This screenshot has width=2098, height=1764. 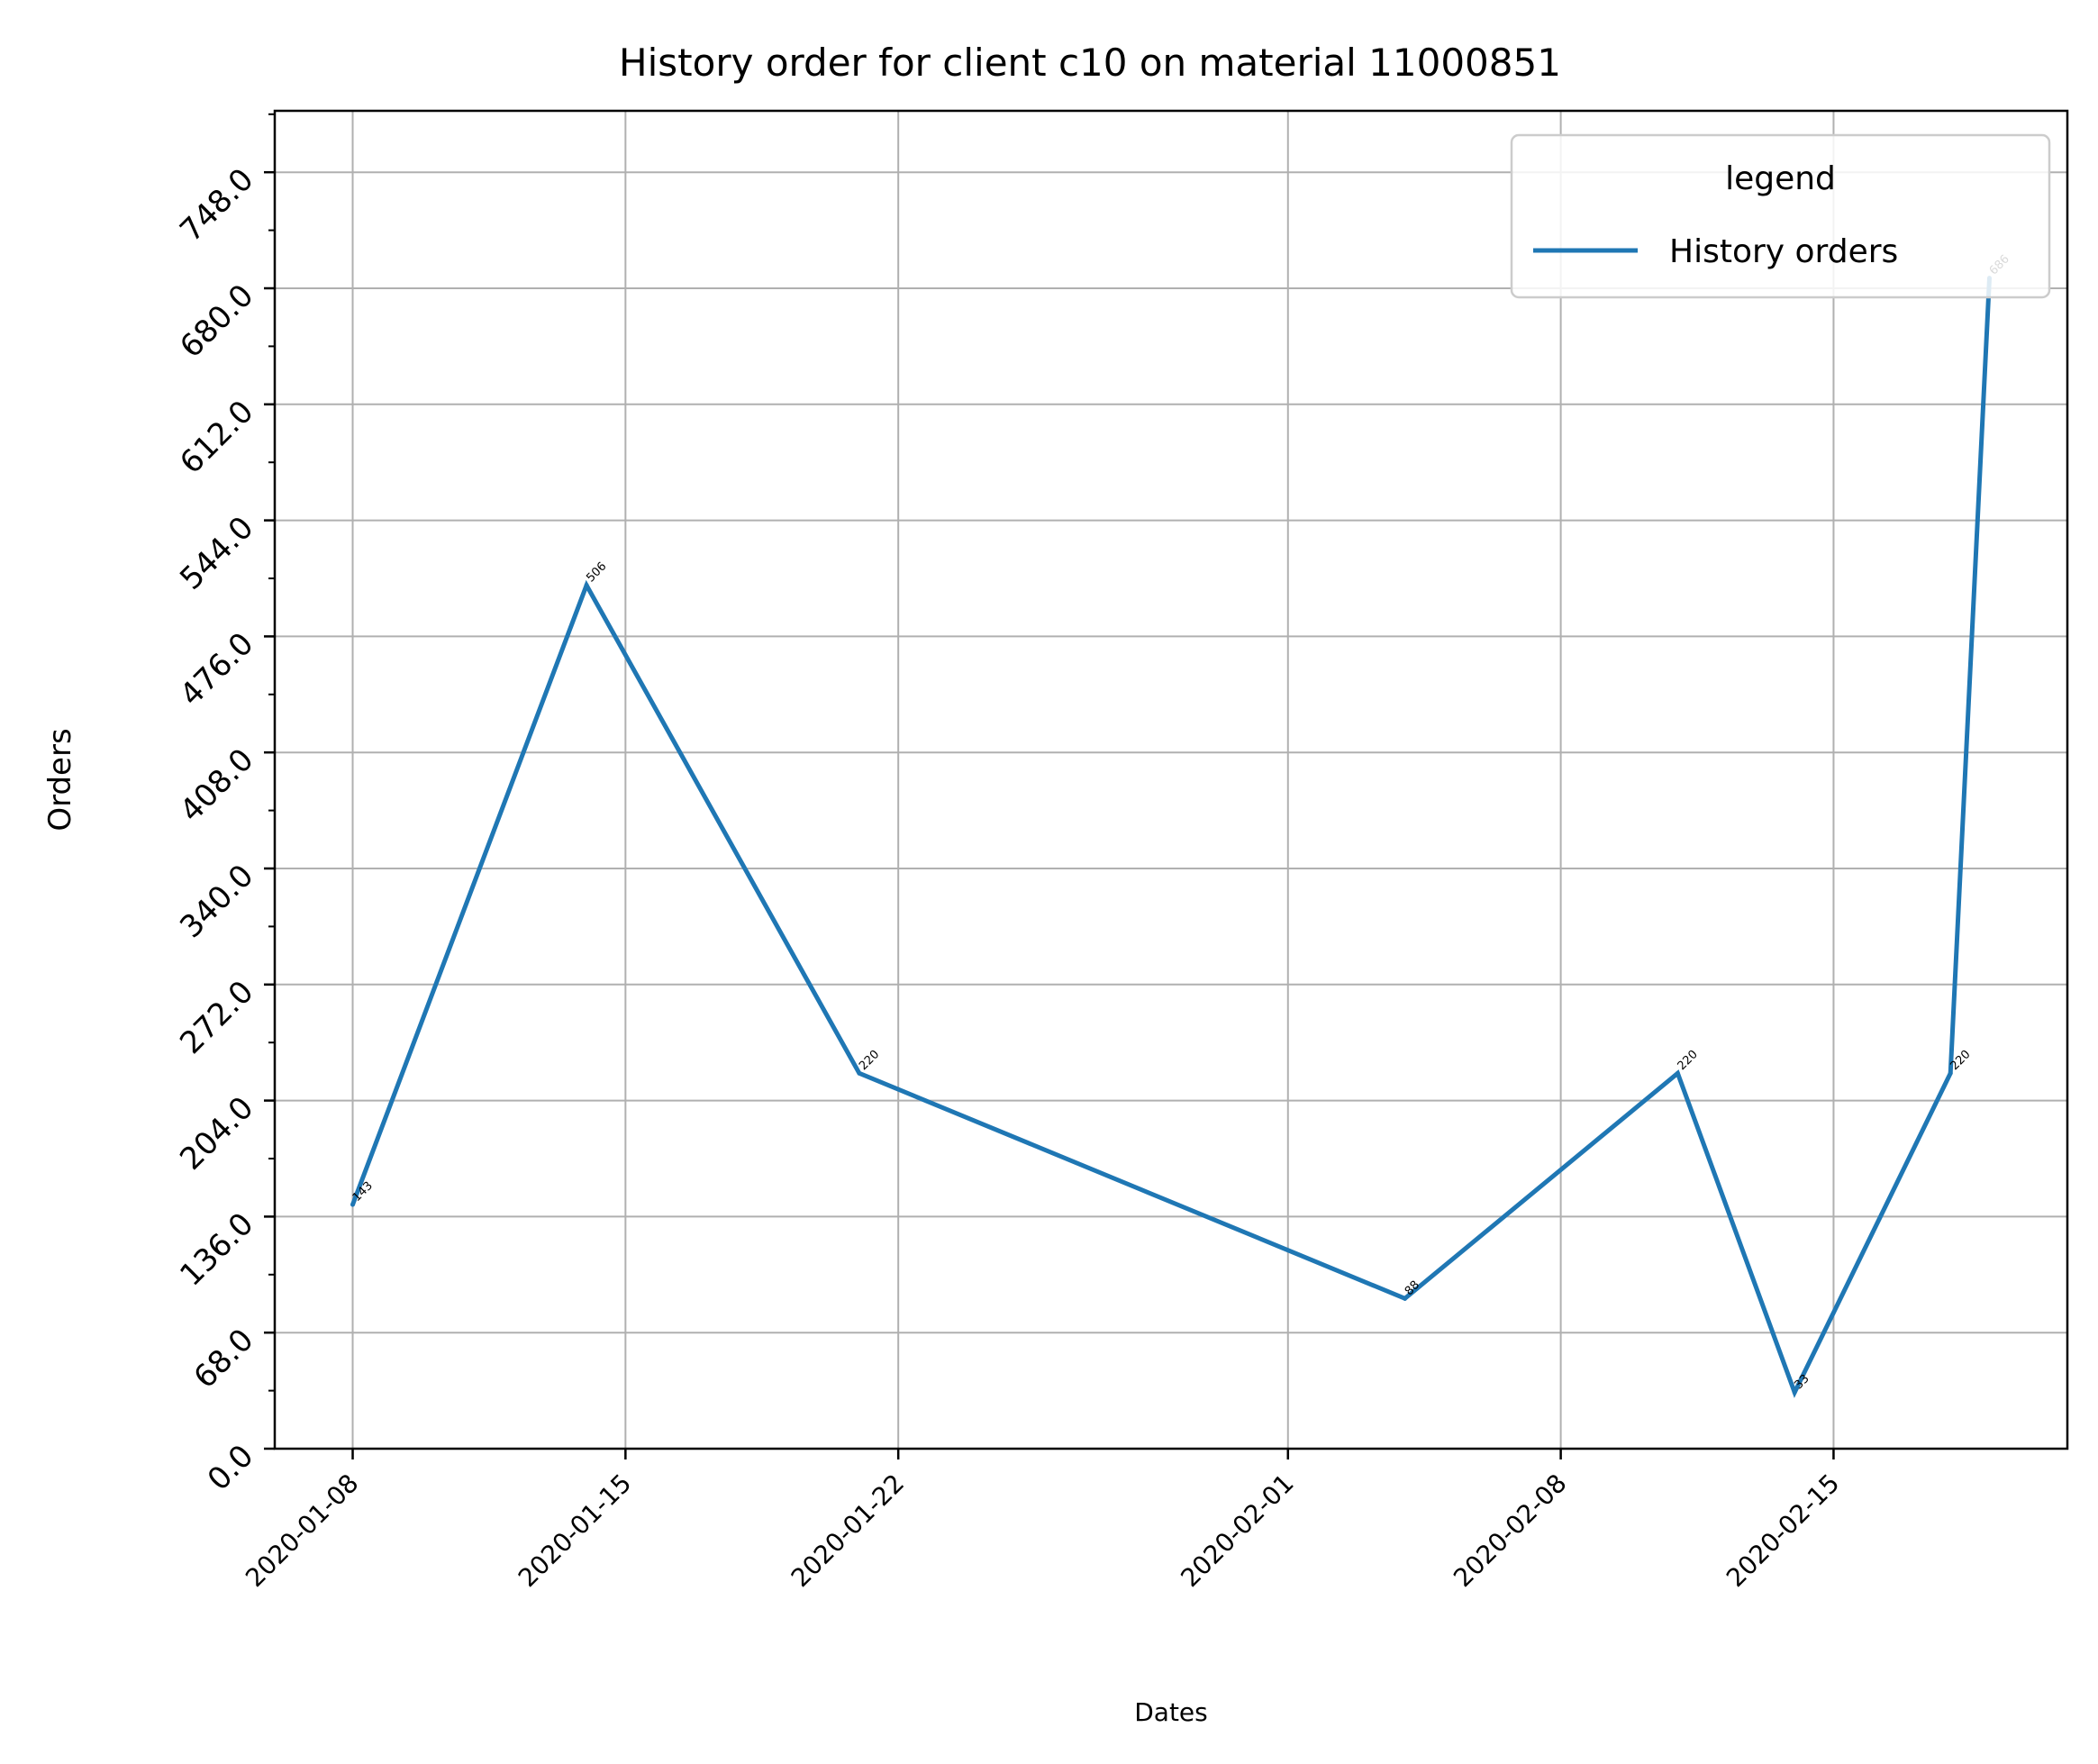 I want to click on x-tick-label: 2020-01-08, so click(x=302, y=1531).